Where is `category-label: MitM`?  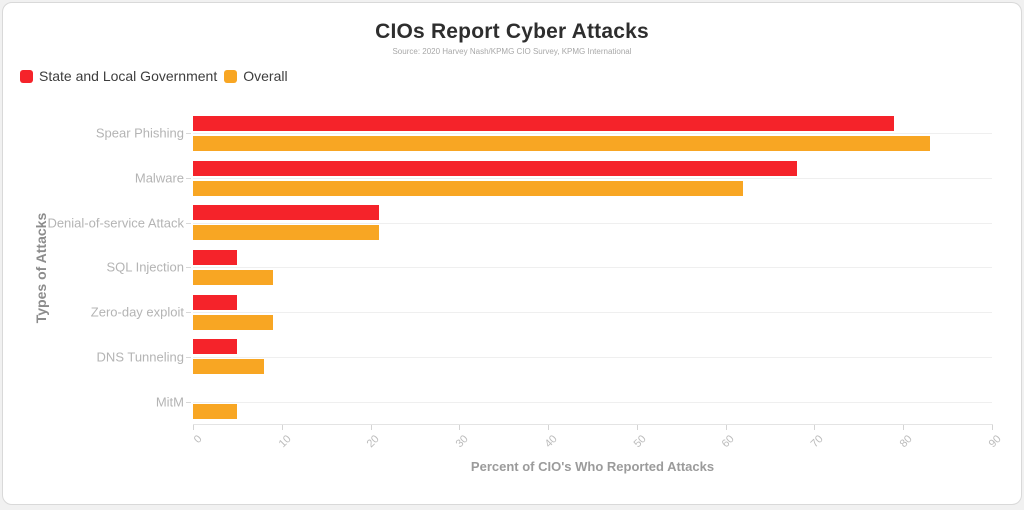
category-label: MitM is located at coordinates (169, 402).